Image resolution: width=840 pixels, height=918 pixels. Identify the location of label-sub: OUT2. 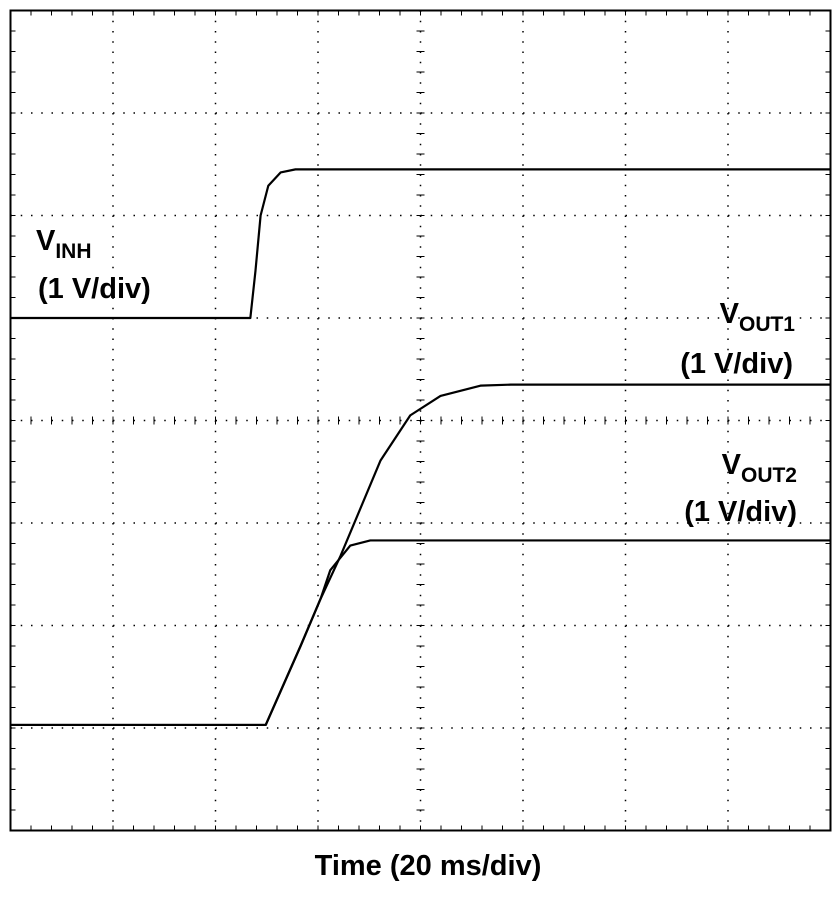
(769, 475).